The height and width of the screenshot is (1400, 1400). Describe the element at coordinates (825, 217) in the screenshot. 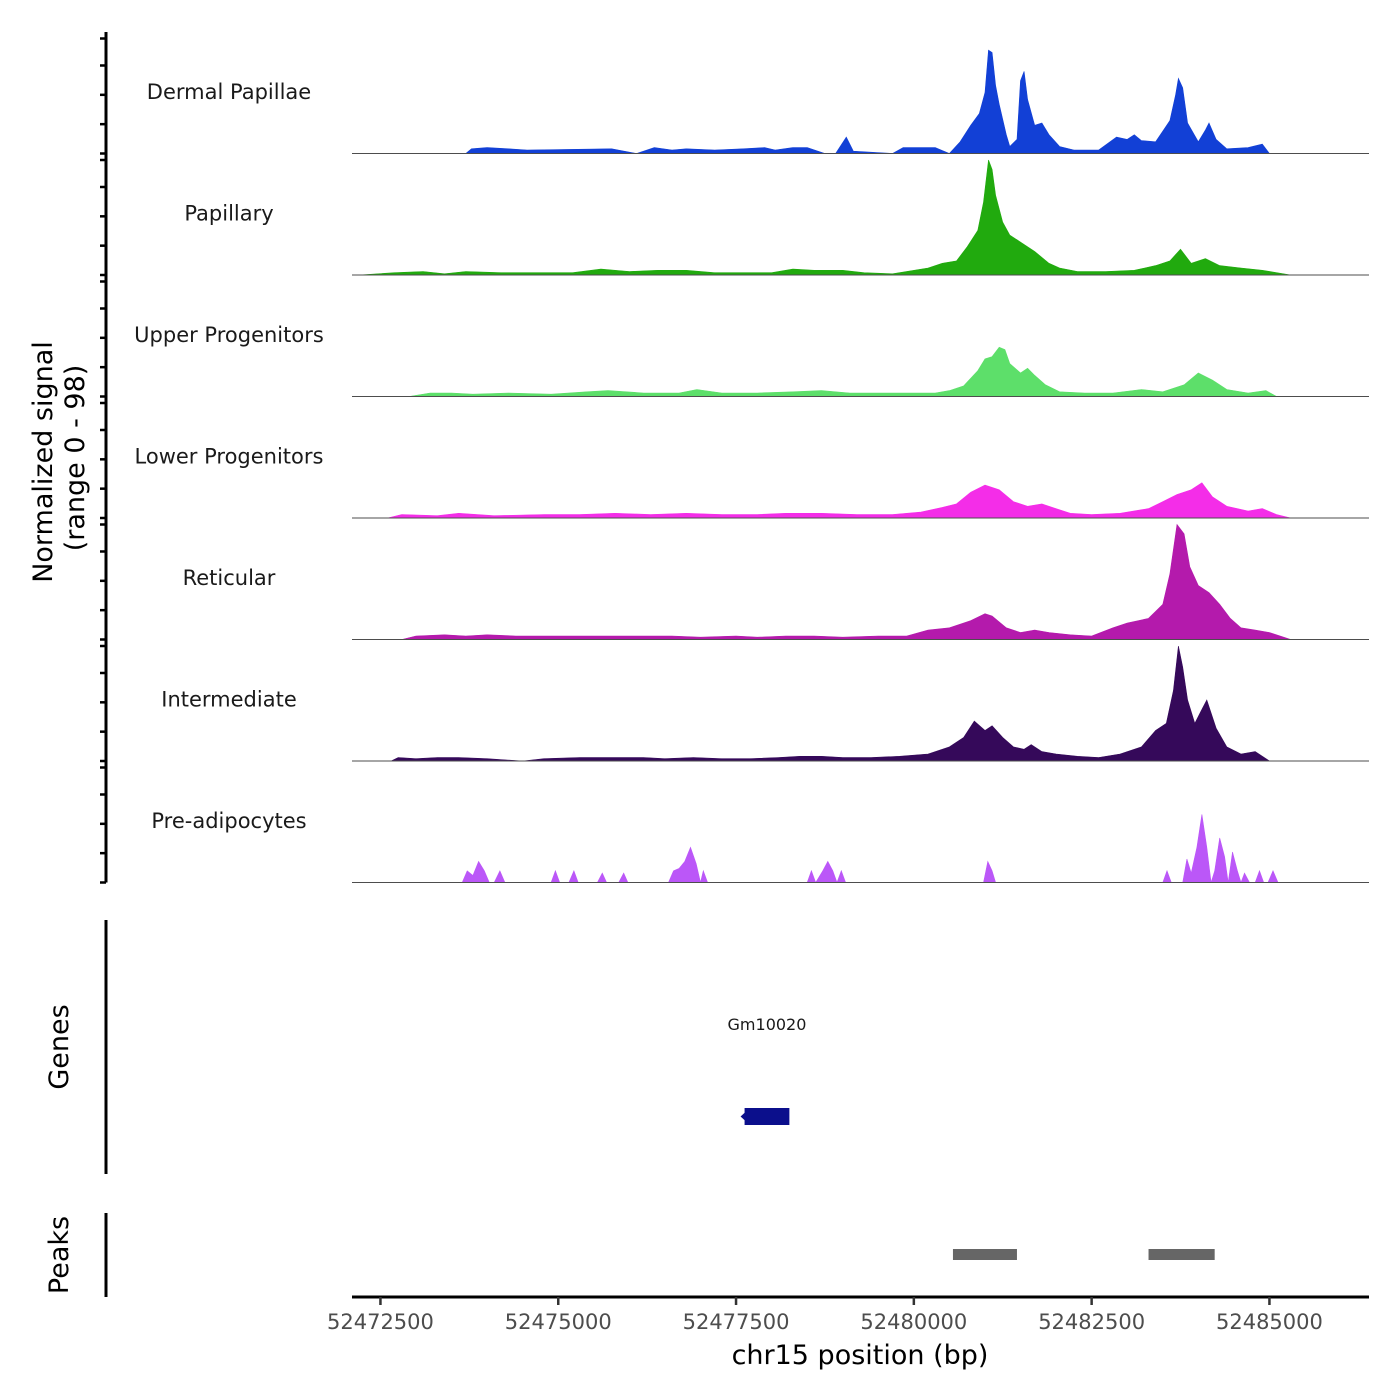

I see `coverage-track-papillary` at that location.